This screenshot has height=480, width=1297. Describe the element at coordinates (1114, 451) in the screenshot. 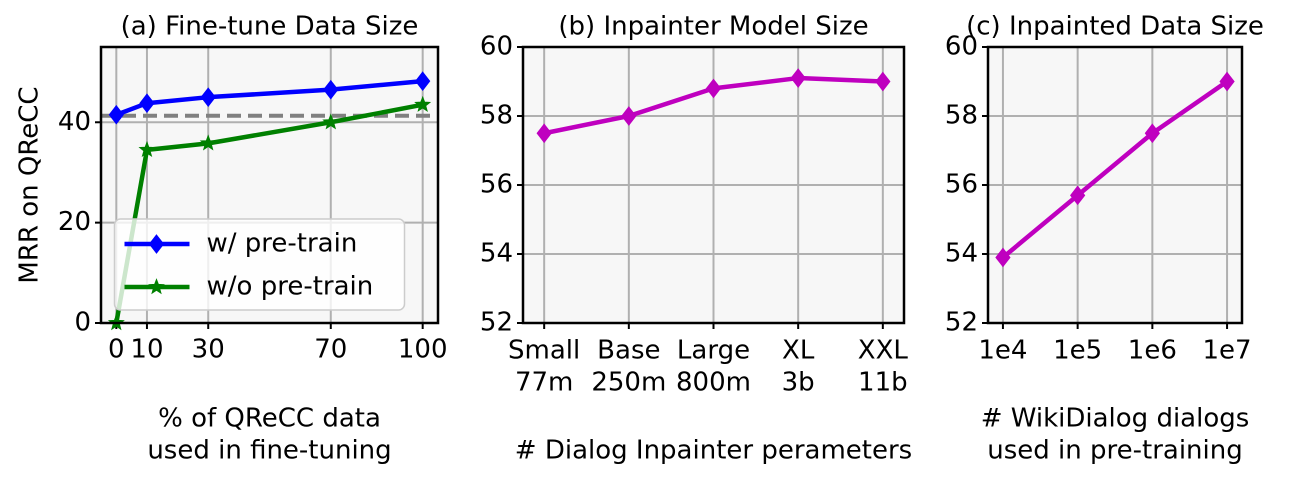

I see `x-axis-label: used in pre-training` at that location.